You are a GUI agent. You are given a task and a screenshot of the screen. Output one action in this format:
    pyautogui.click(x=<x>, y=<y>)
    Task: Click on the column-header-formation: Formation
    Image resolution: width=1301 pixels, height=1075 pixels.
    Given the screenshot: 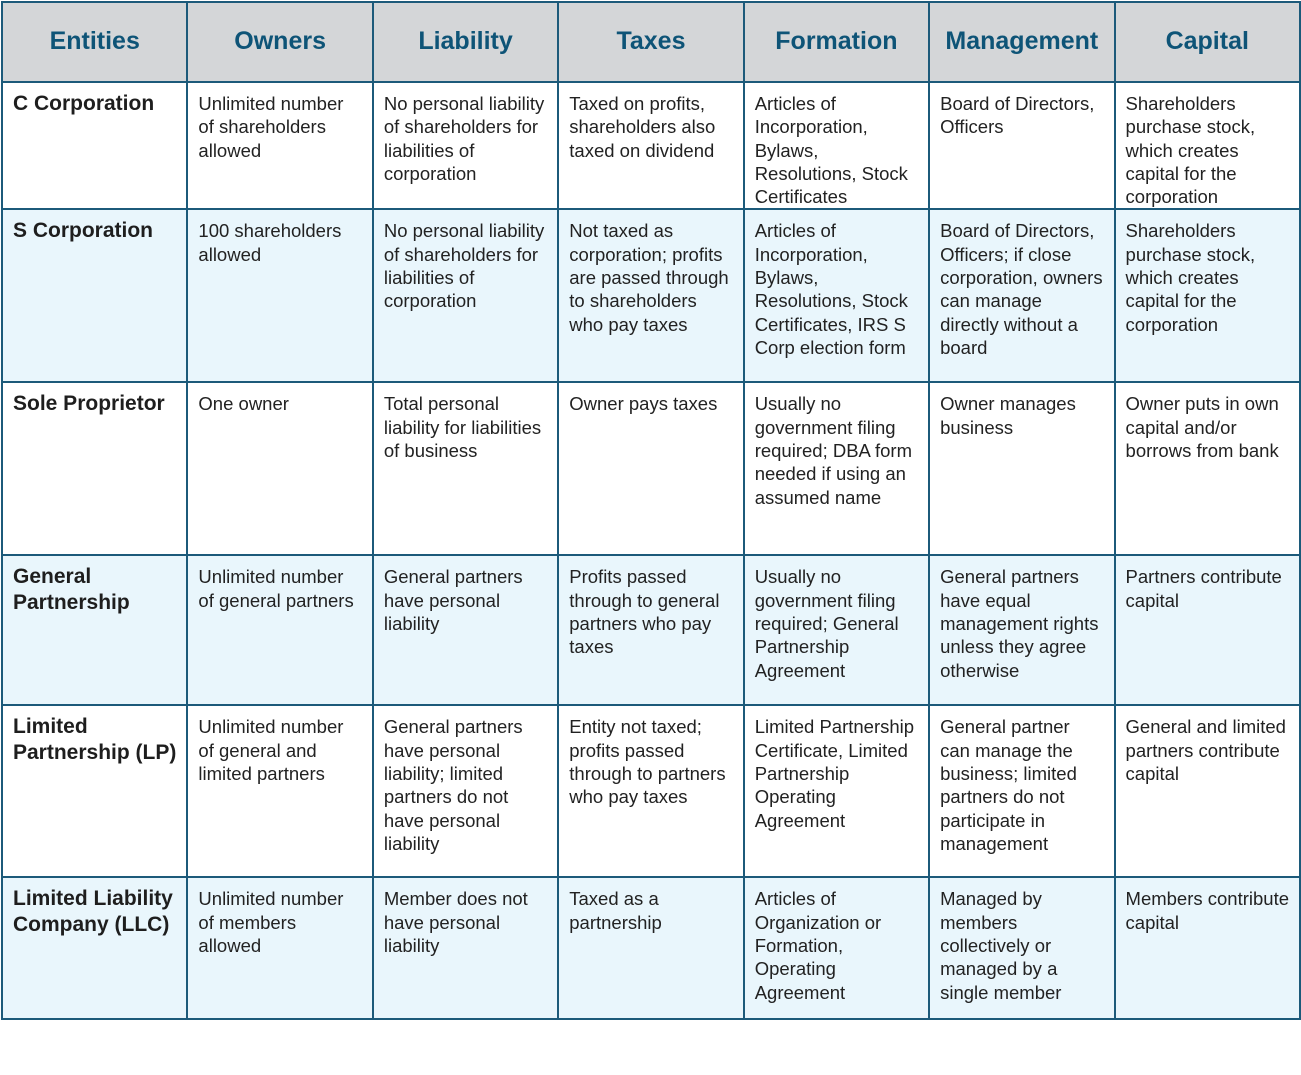 What is the action you would take?
    pyautogui.click(x=836, y=42)
    